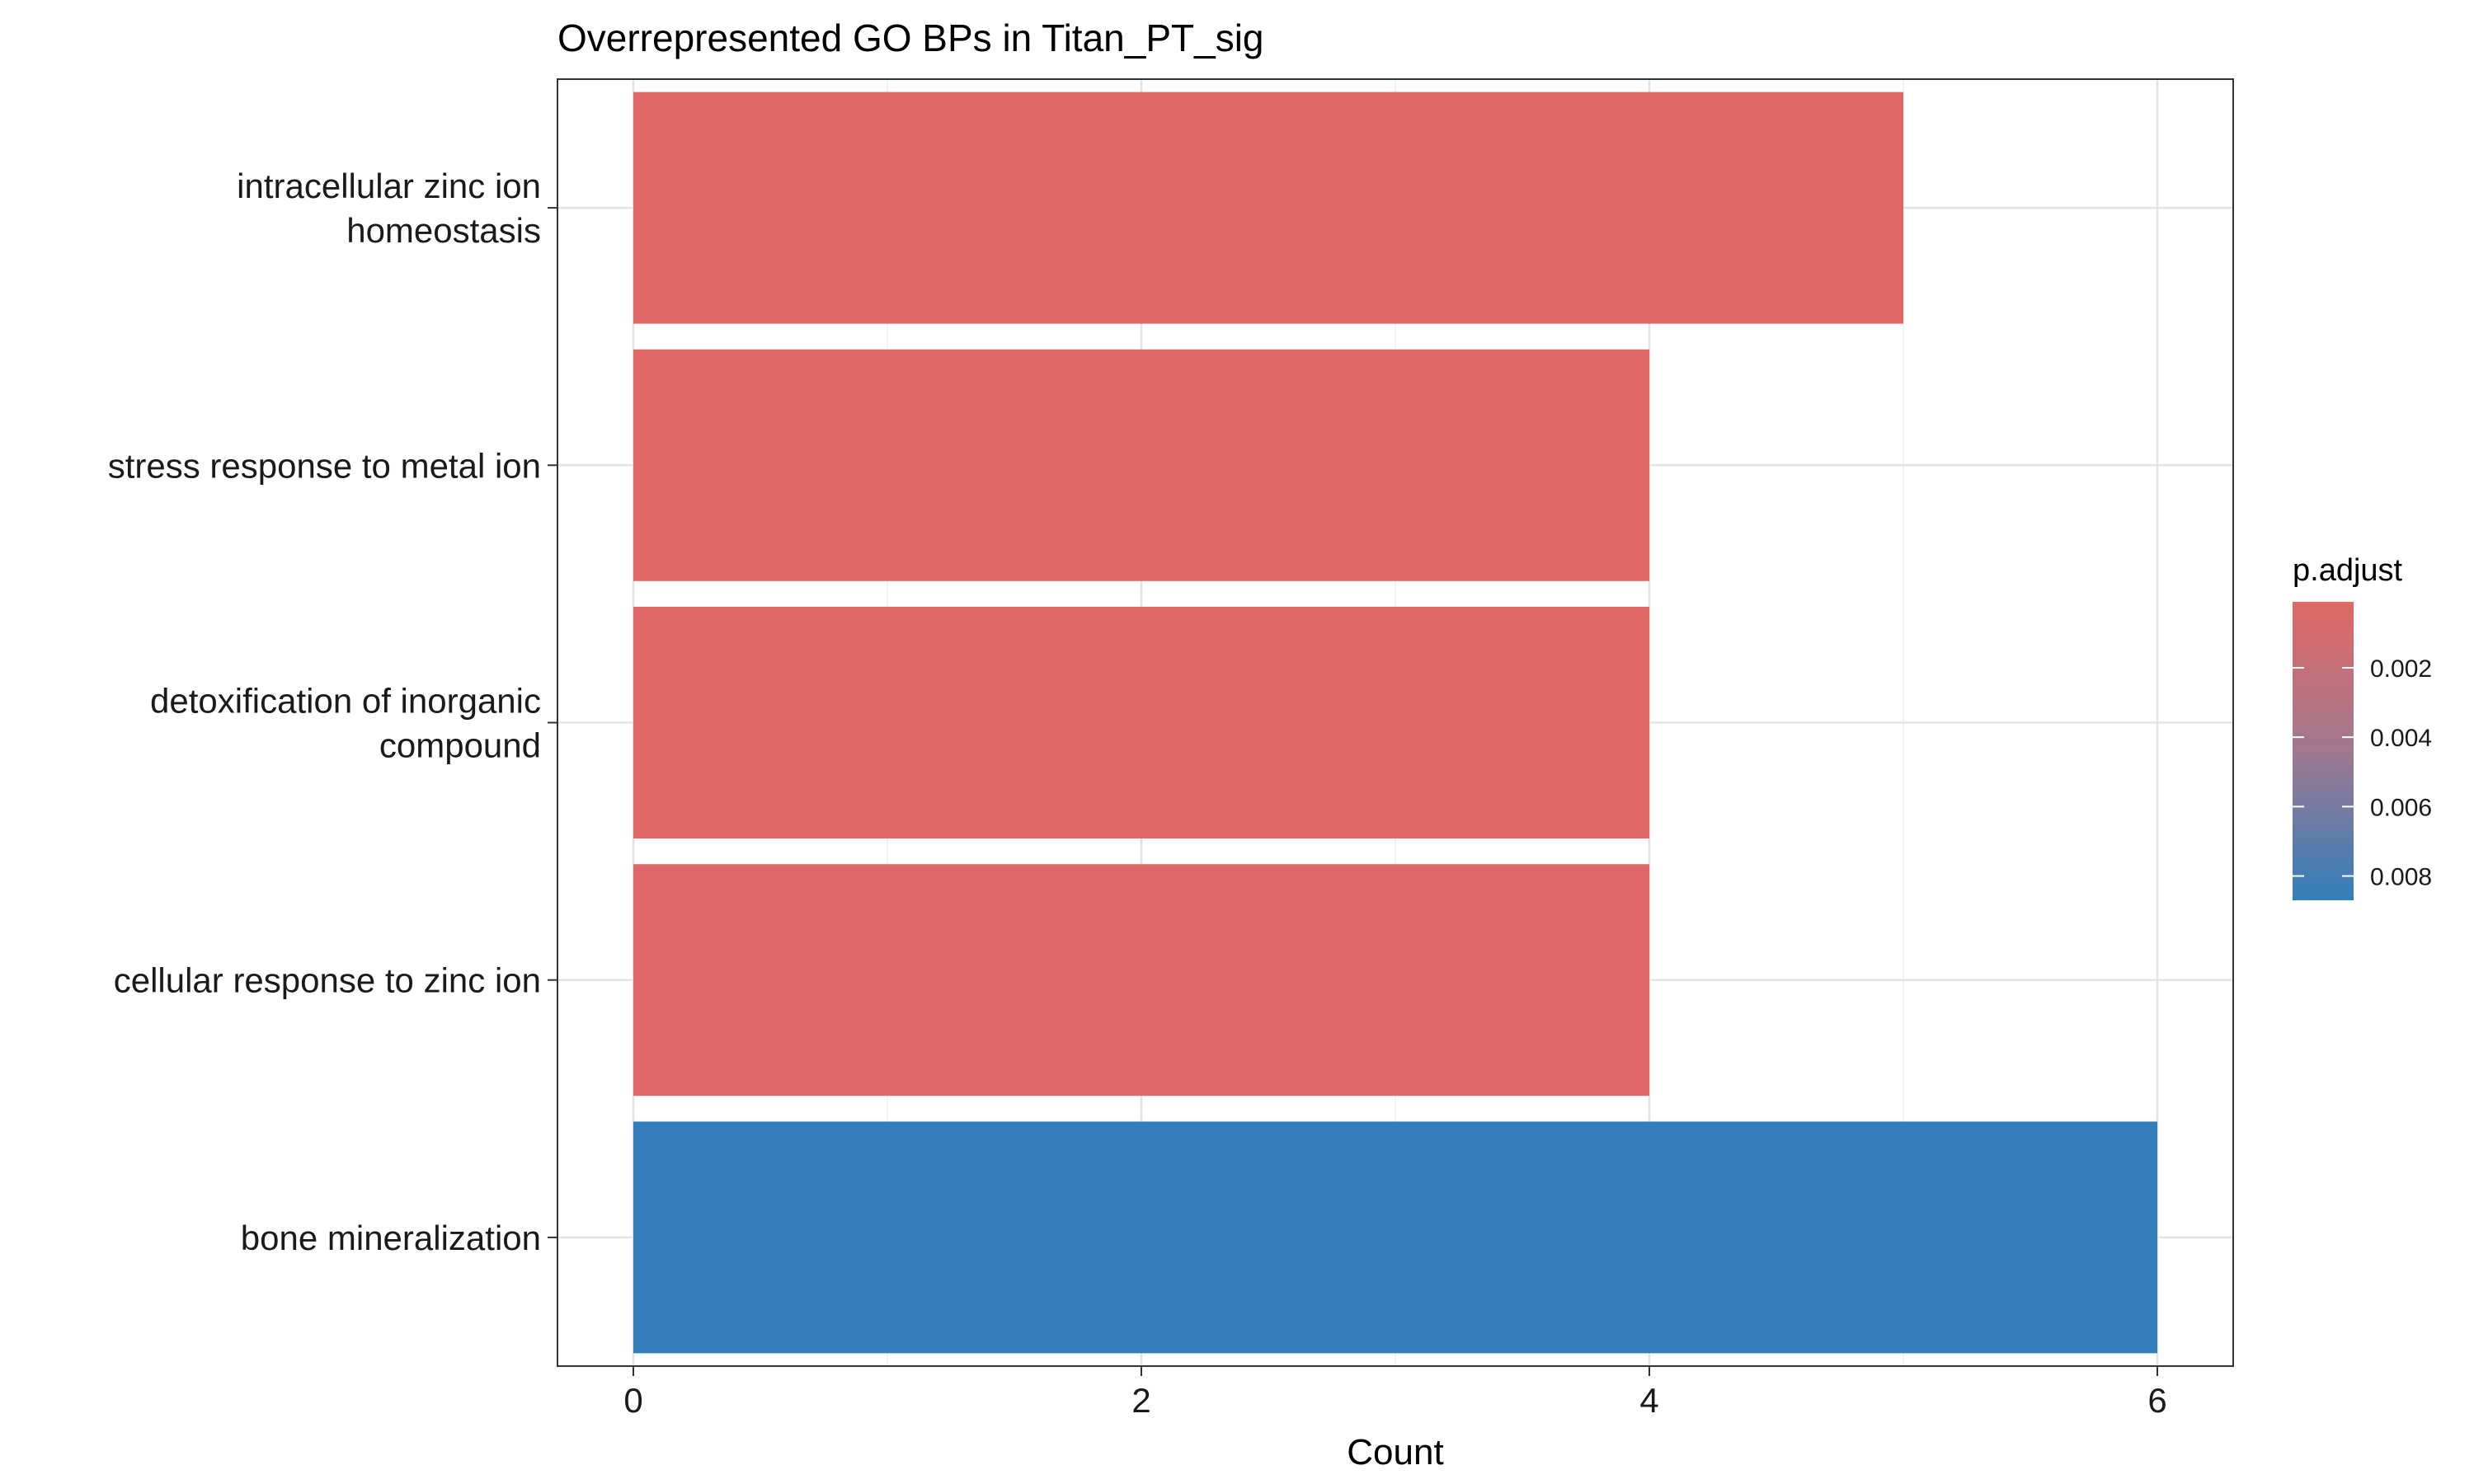 Image resolution: width=2474 pixels, height=1484 pixels. Describe the element at coordinates (2323, 751) in the screenshot. I see `legend-colorbar` at that location.